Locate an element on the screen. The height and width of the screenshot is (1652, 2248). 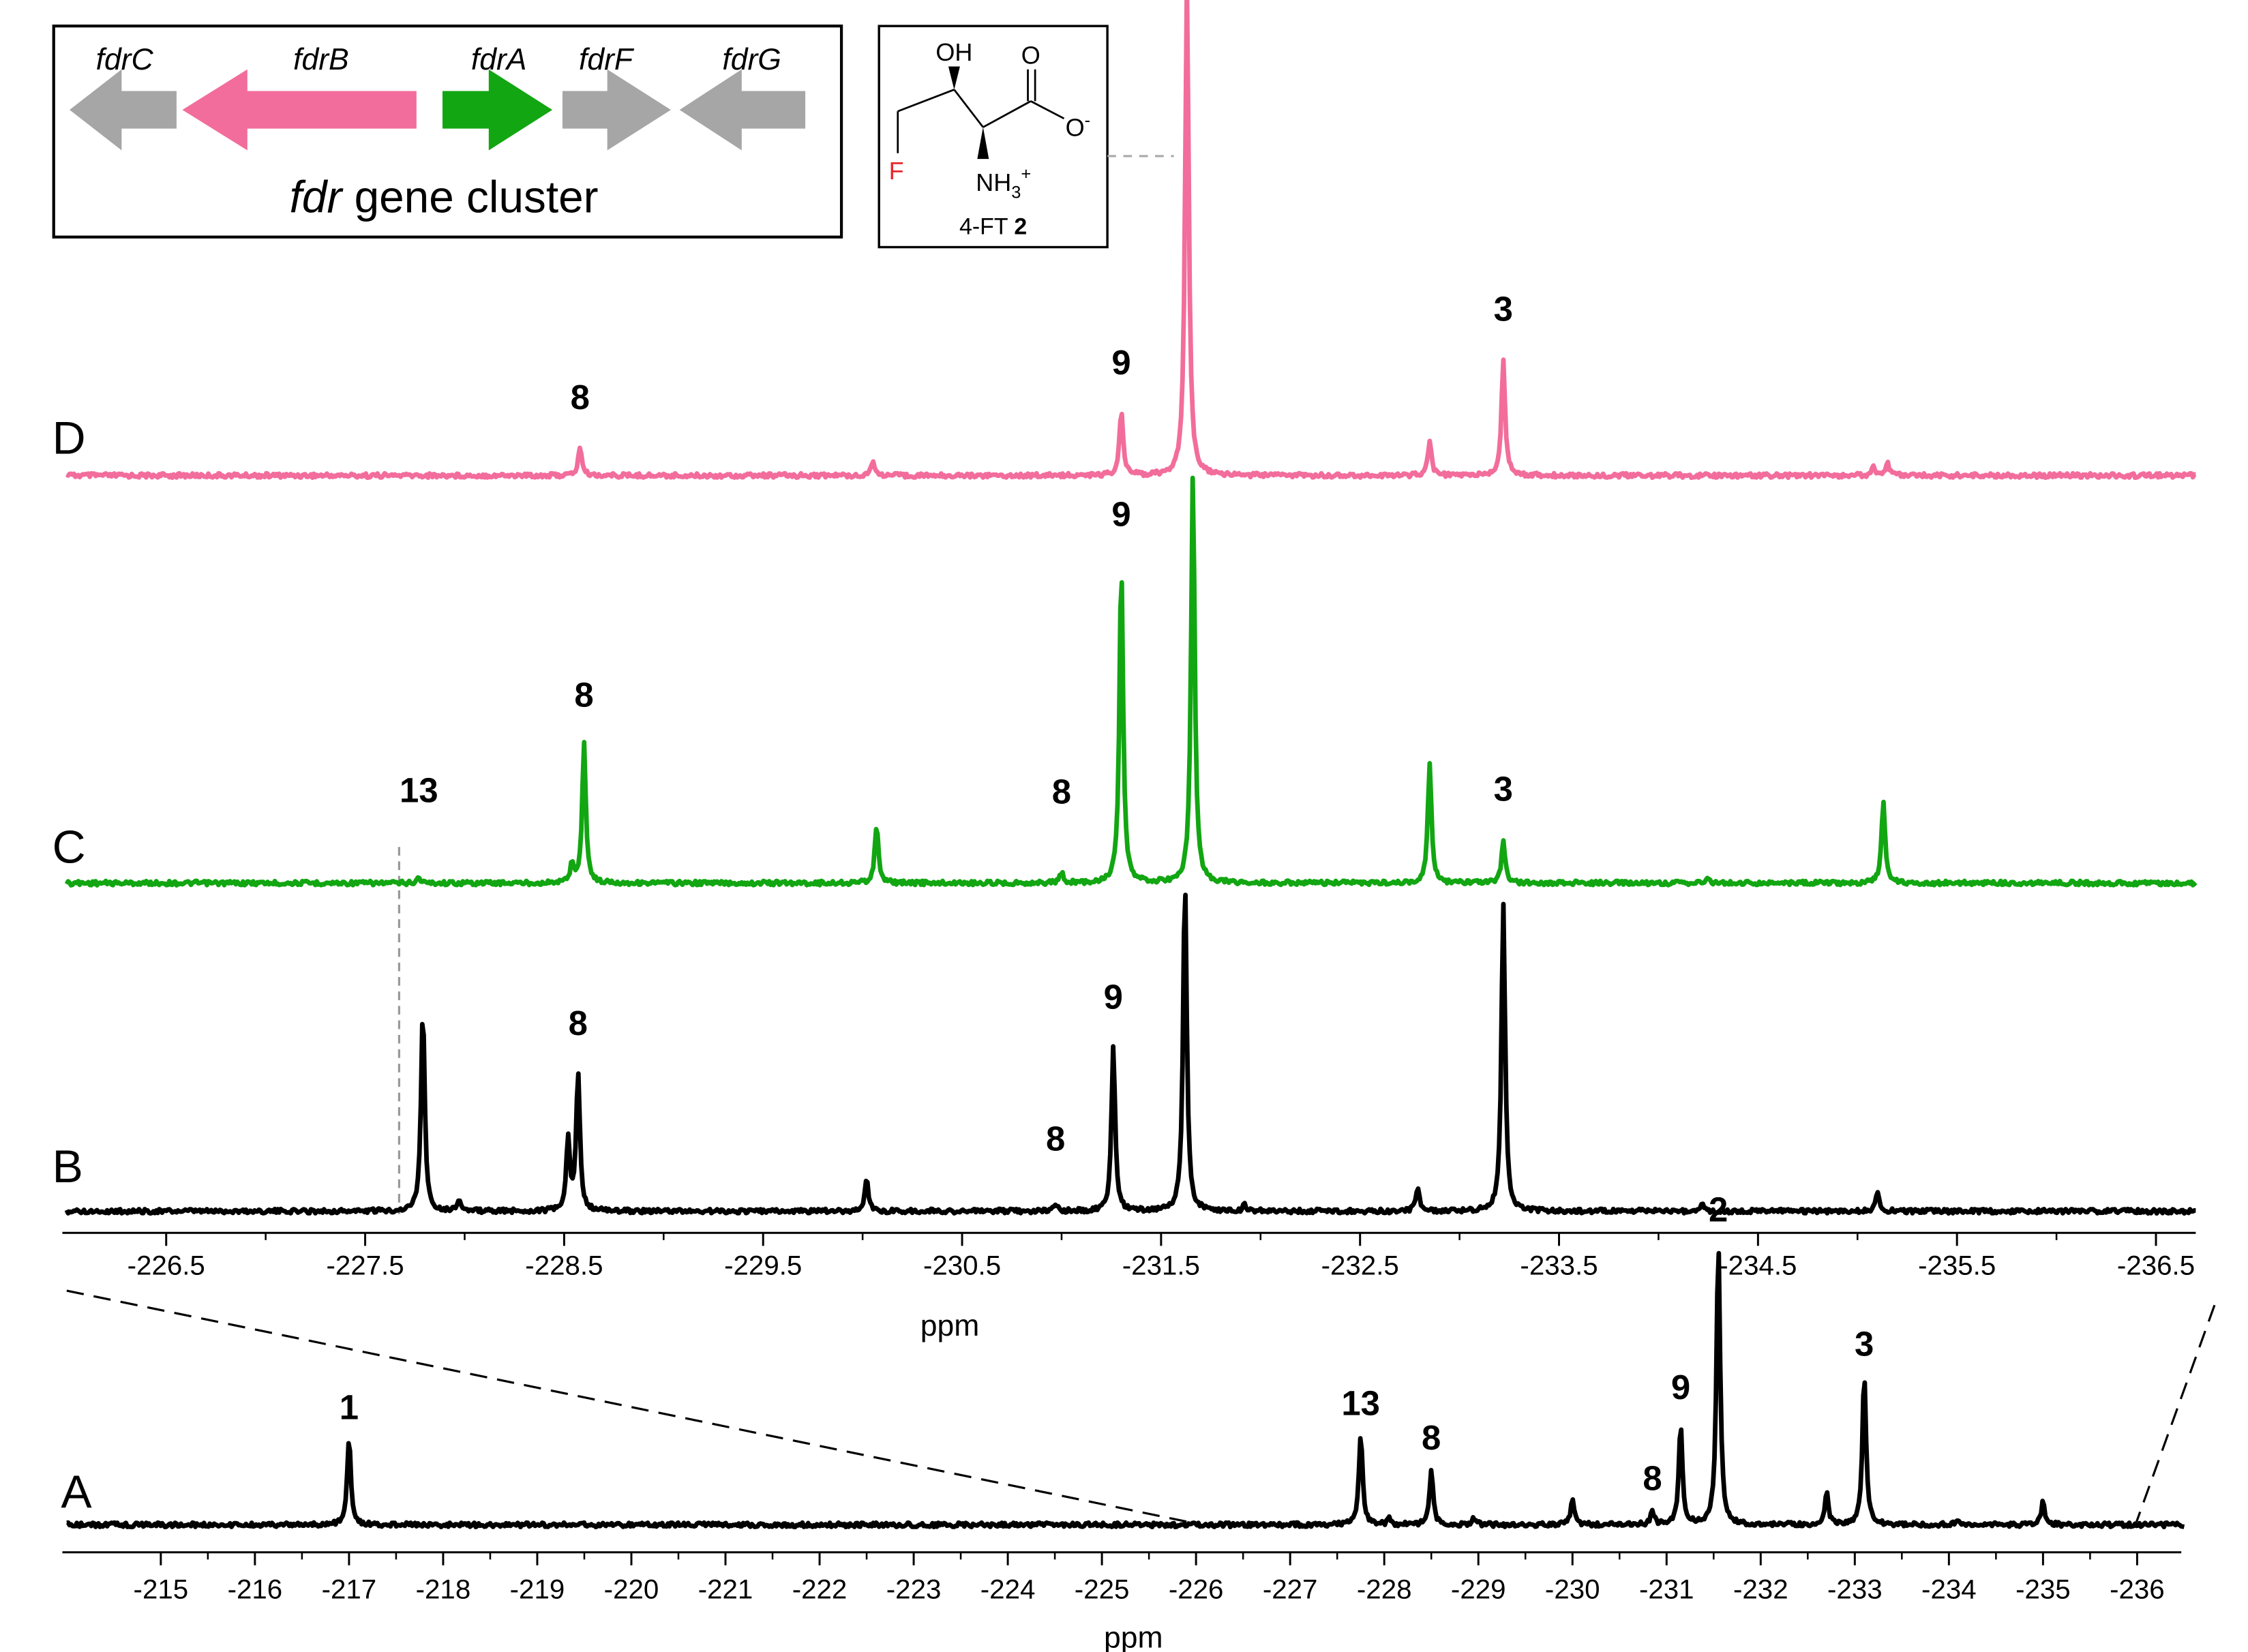
axis-tick-label: -236 is located at coordinates (2137, 1589).